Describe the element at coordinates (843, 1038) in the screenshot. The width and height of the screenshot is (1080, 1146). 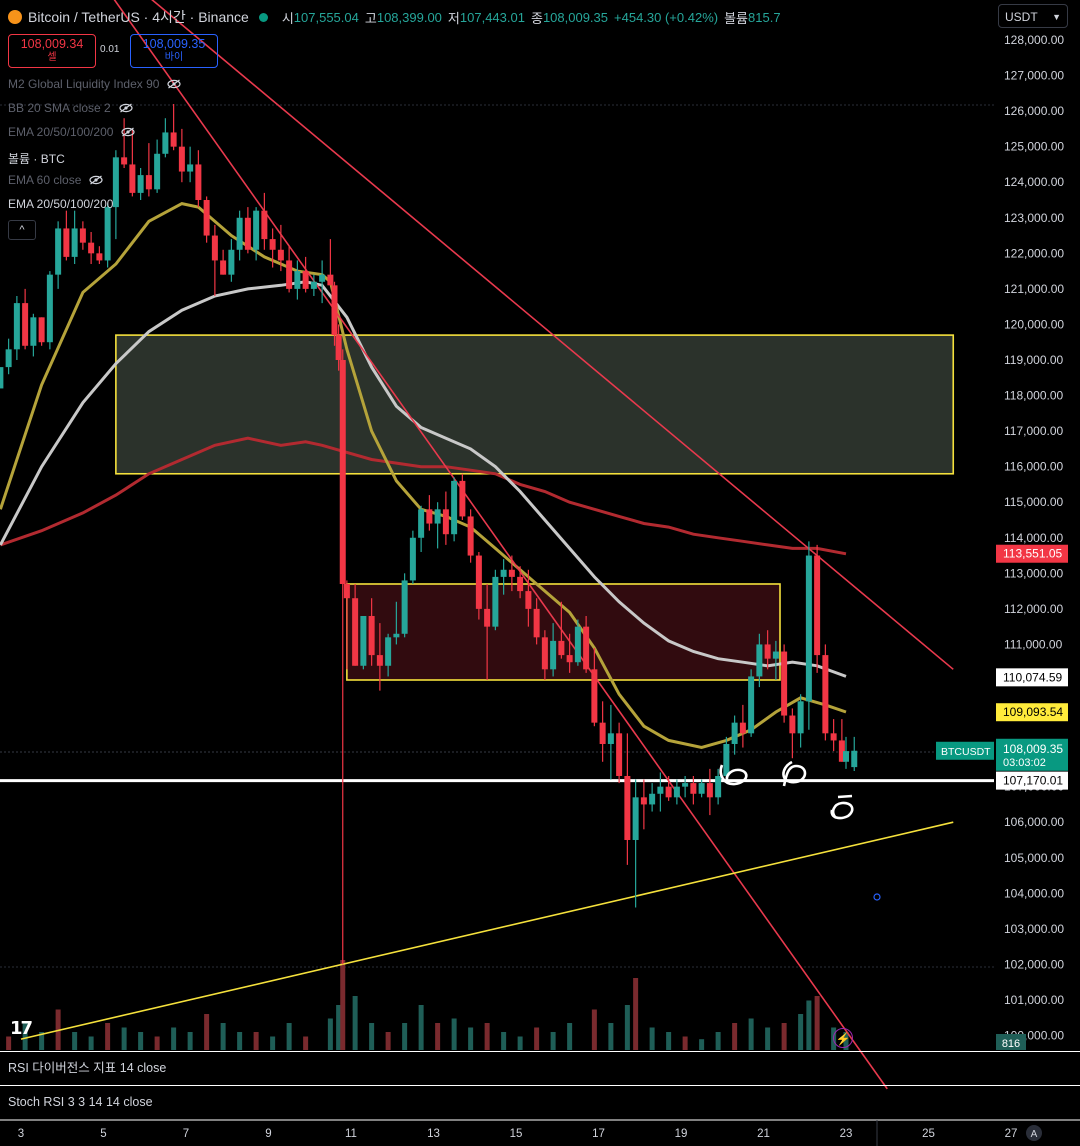
I see `lightning-icon: ⚡` at that location.